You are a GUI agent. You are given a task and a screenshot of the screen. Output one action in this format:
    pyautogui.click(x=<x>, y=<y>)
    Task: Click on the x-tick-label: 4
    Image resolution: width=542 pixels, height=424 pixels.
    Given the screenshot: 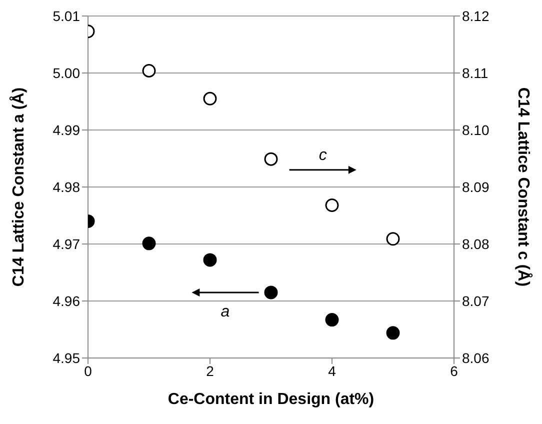 What is the action you would take?
    pyautogui.click(x=332, y=370)
    